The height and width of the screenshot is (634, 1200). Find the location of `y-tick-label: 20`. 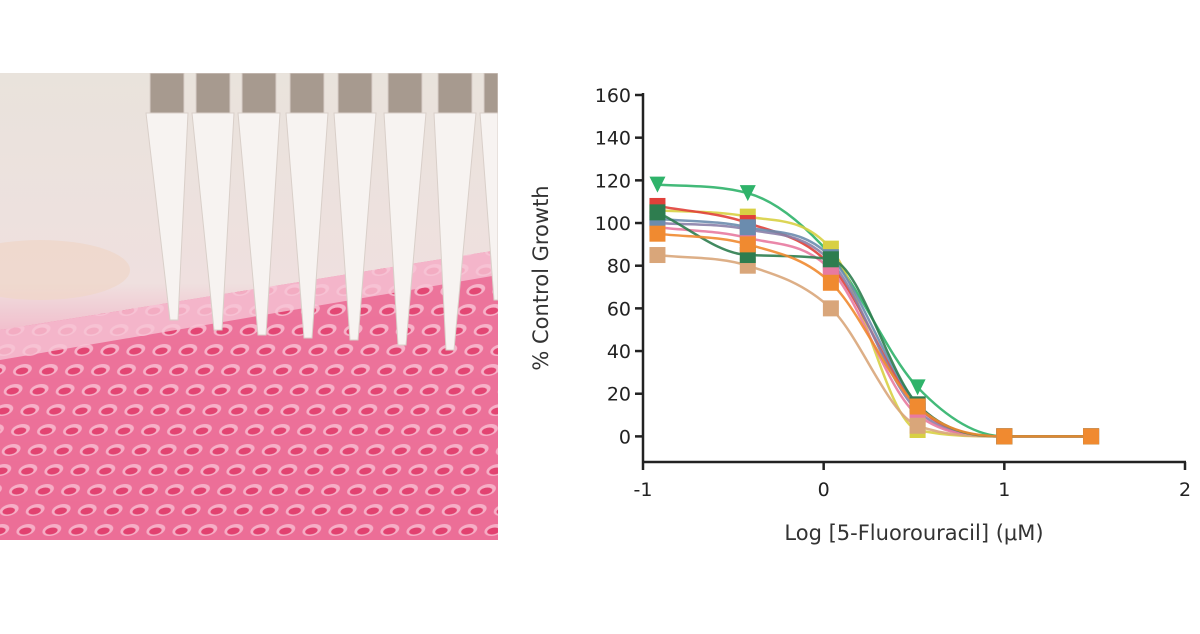

y-tick-label: 20 is located at coordinates (619, 395).